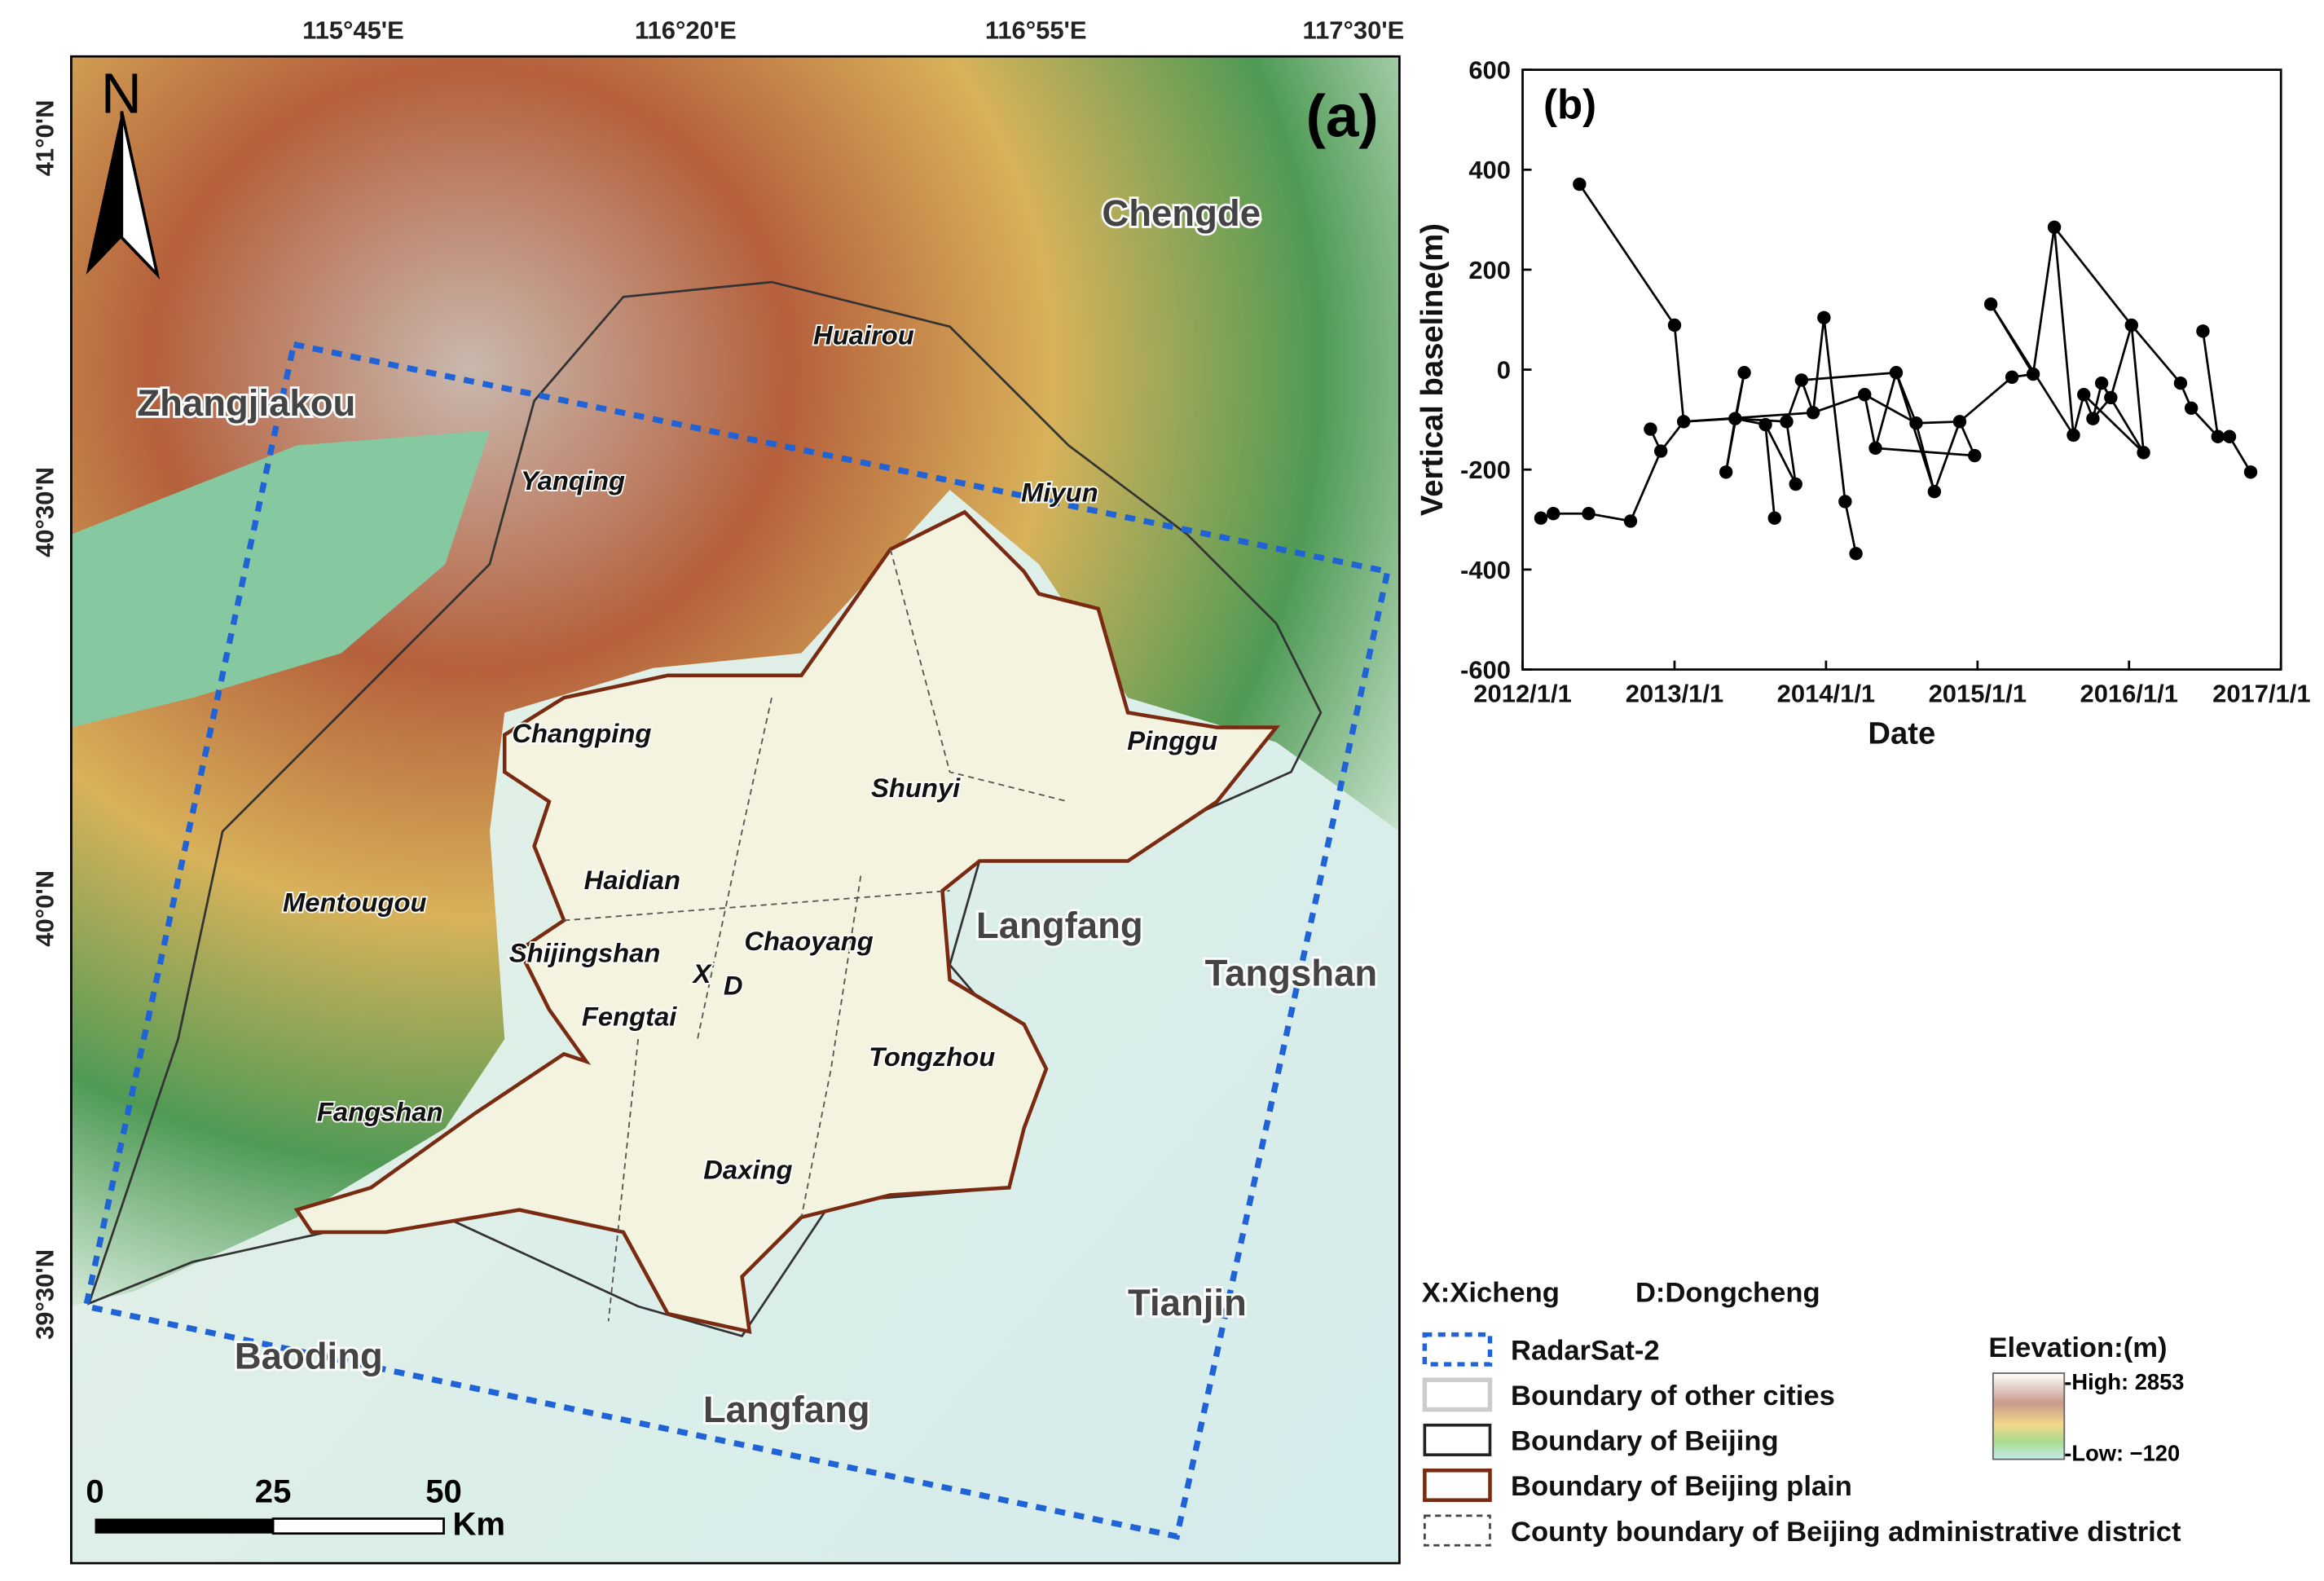 The image size is (2324, 1581). Describe the element at coordinates (1585, 1351) in the screenshot. I see `legend-item: RadarSat-2` at that location.